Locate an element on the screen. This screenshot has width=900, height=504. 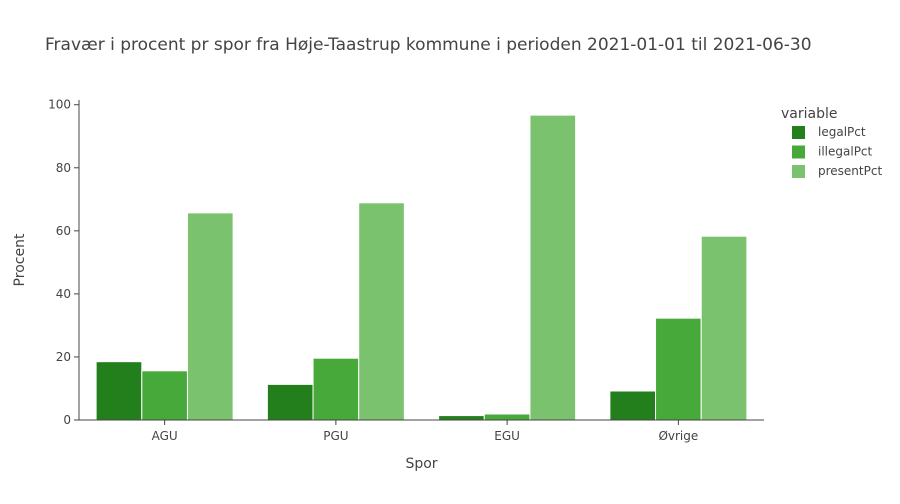
legend-title: variable is located at coordinates (809, 114).